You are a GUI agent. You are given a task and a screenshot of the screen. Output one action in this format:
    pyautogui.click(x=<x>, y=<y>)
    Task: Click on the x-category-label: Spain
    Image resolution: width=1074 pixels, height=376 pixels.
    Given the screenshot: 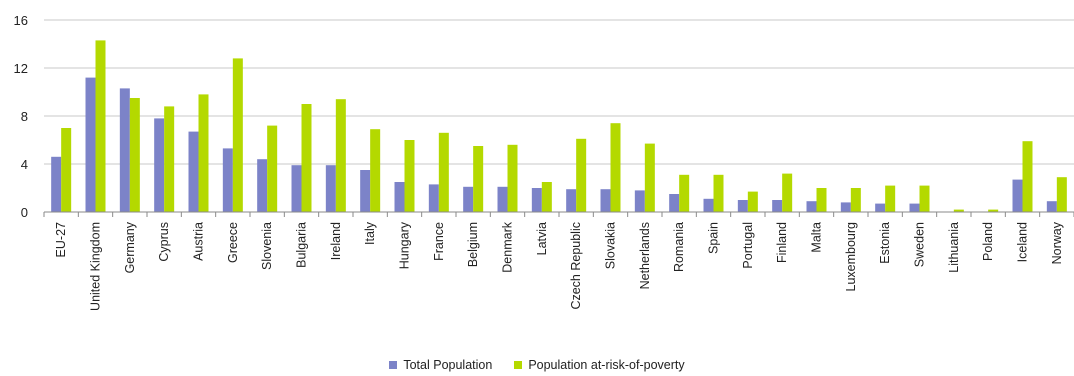 What is the action you would take?
    pyautogui.click(x=714, y=238)
    